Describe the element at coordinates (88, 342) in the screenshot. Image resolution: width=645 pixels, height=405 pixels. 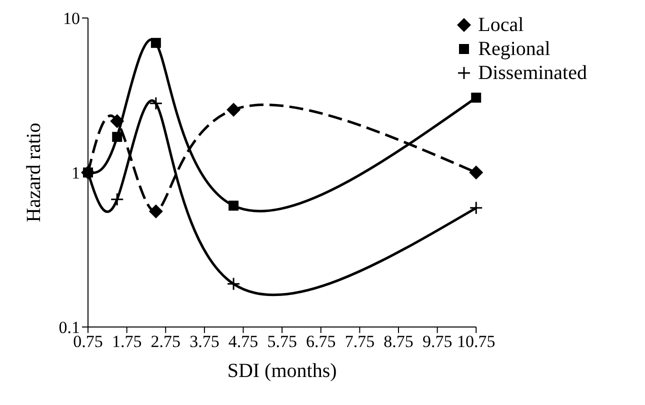
I see `x-tick-label: 0.75` at that location.